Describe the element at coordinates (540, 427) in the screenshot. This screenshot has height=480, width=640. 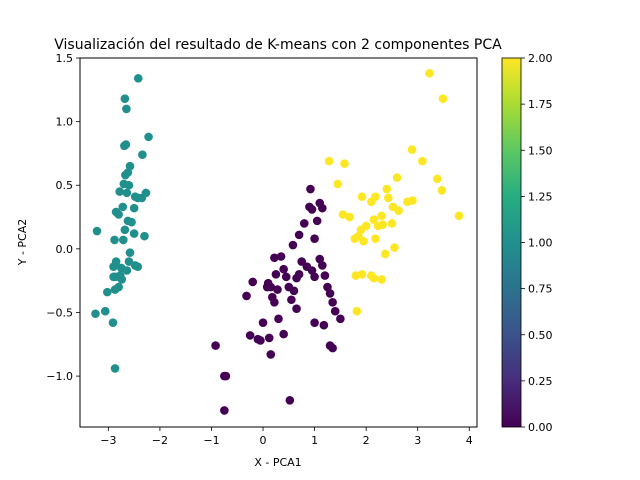
I see `colorbar-tick-label-0: 0.00` at that location.